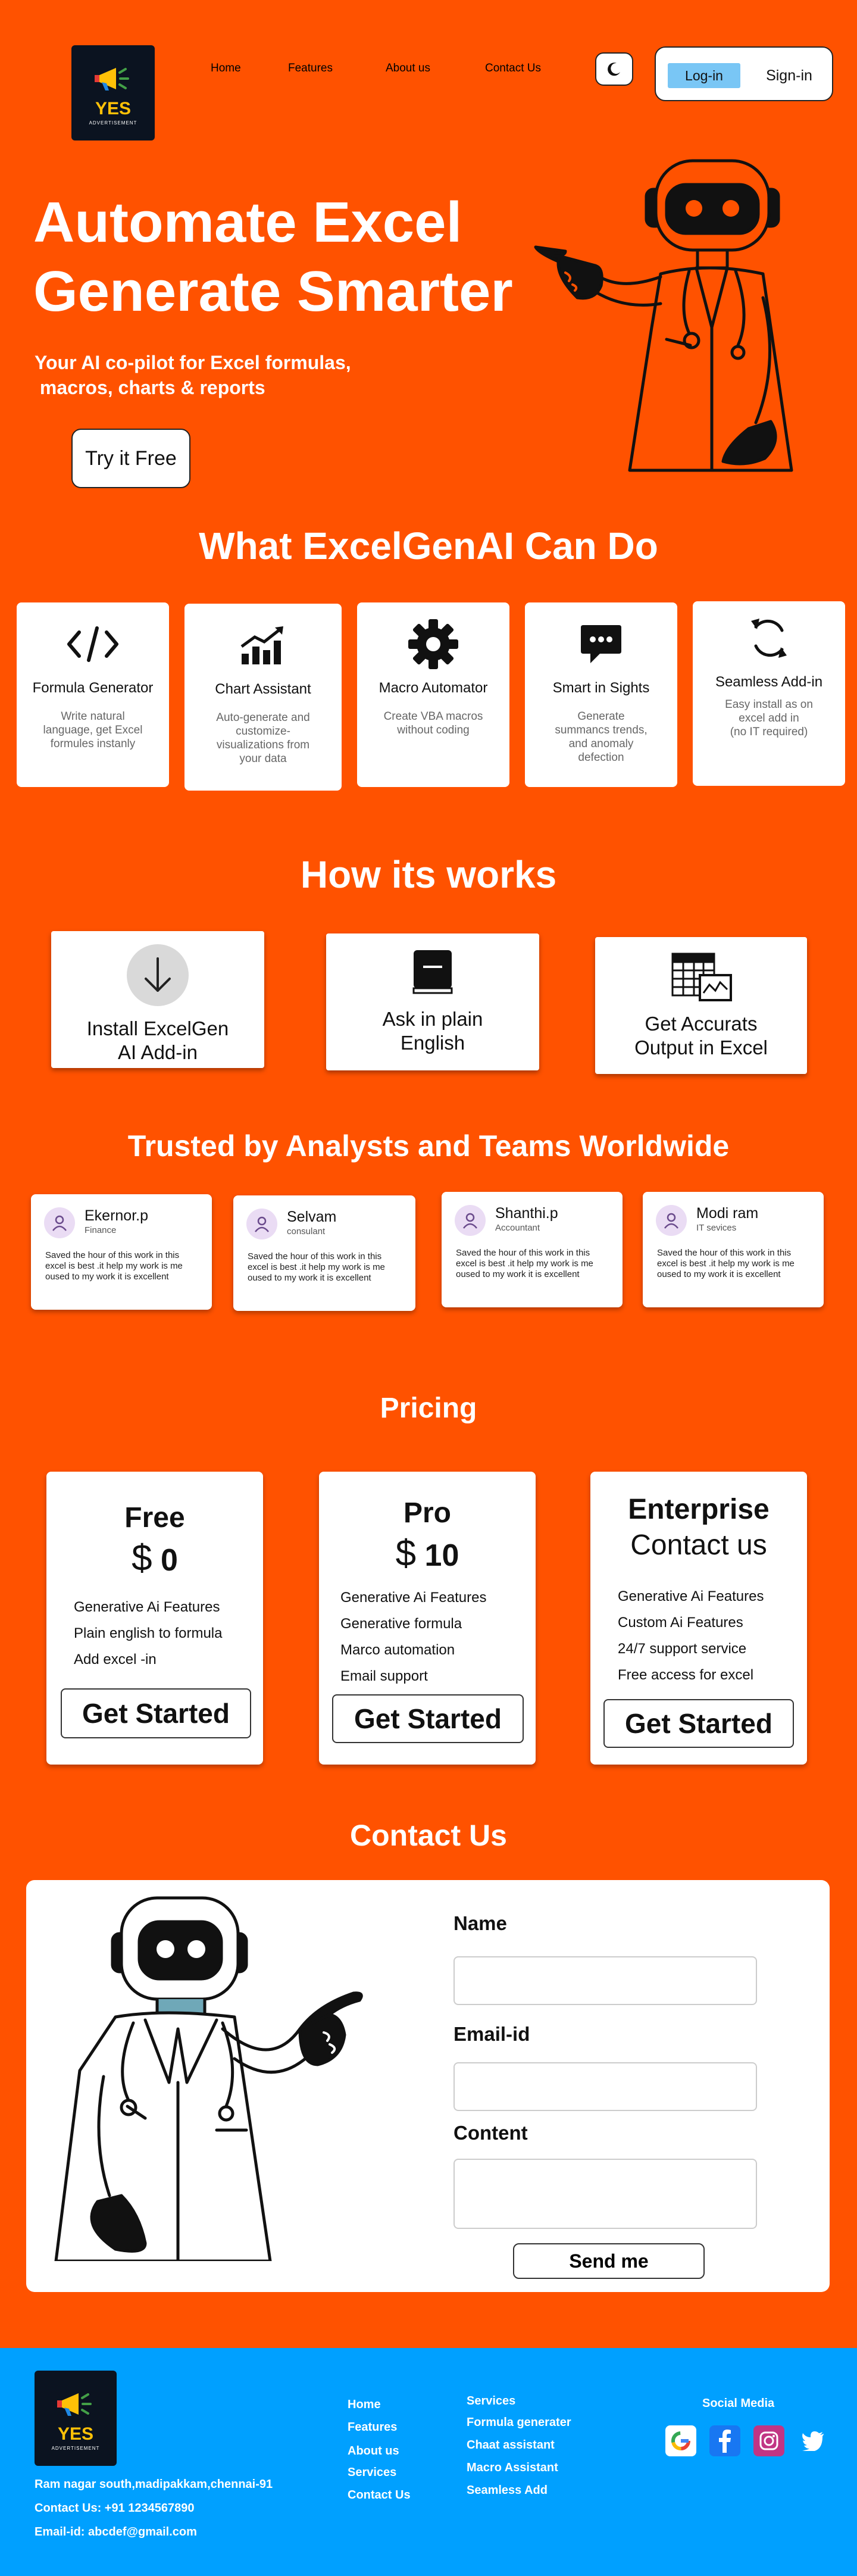  I want to click on code-icon, so click(92, 644).